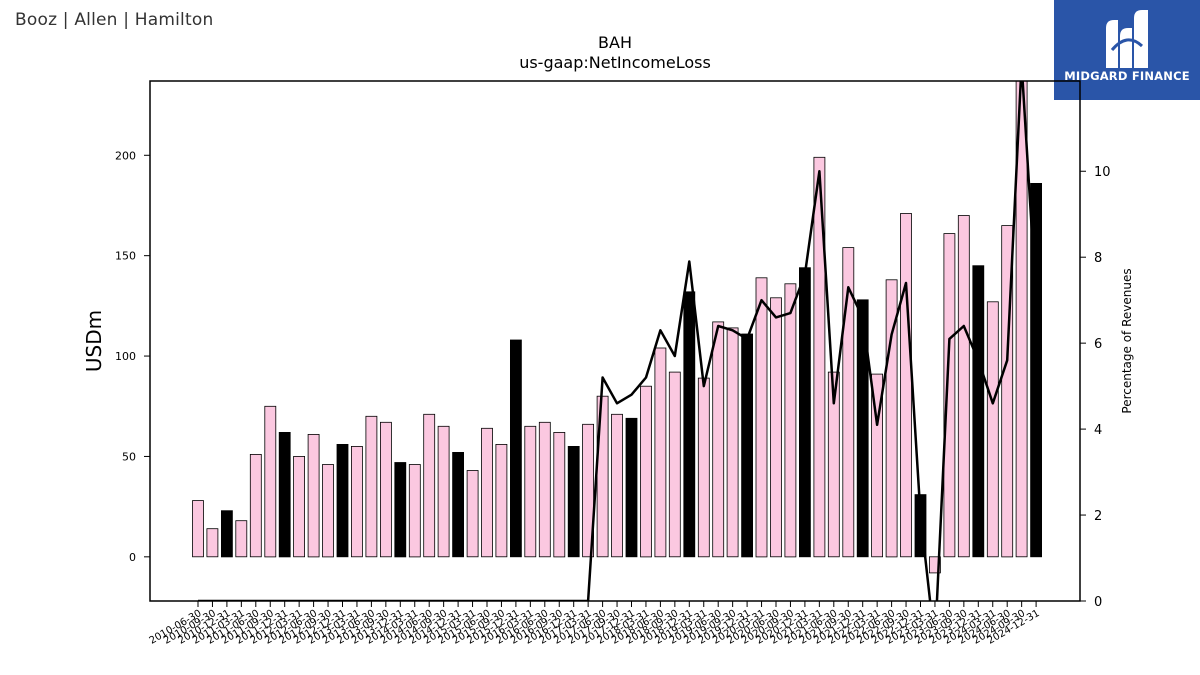 This screenshot has height=675, width=1200. Describe the element at coordinates (125, 256) in the screenshot. I see `y-tick-label: 150` at that location.